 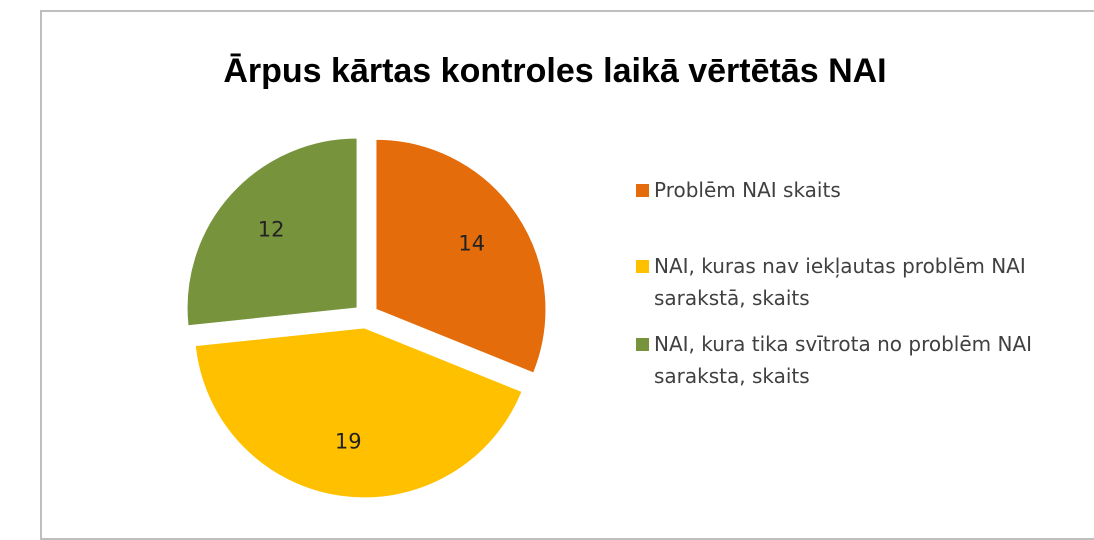 I want to click on legend-label: Problēm NAI skaits, so click(x=747, y=190).